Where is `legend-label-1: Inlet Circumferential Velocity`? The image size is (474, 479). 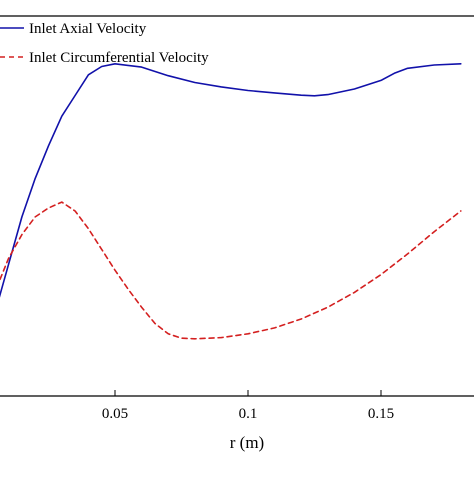 legend-label-1: Inlet Circumferential Velocity is located at coordinates (119, 58).